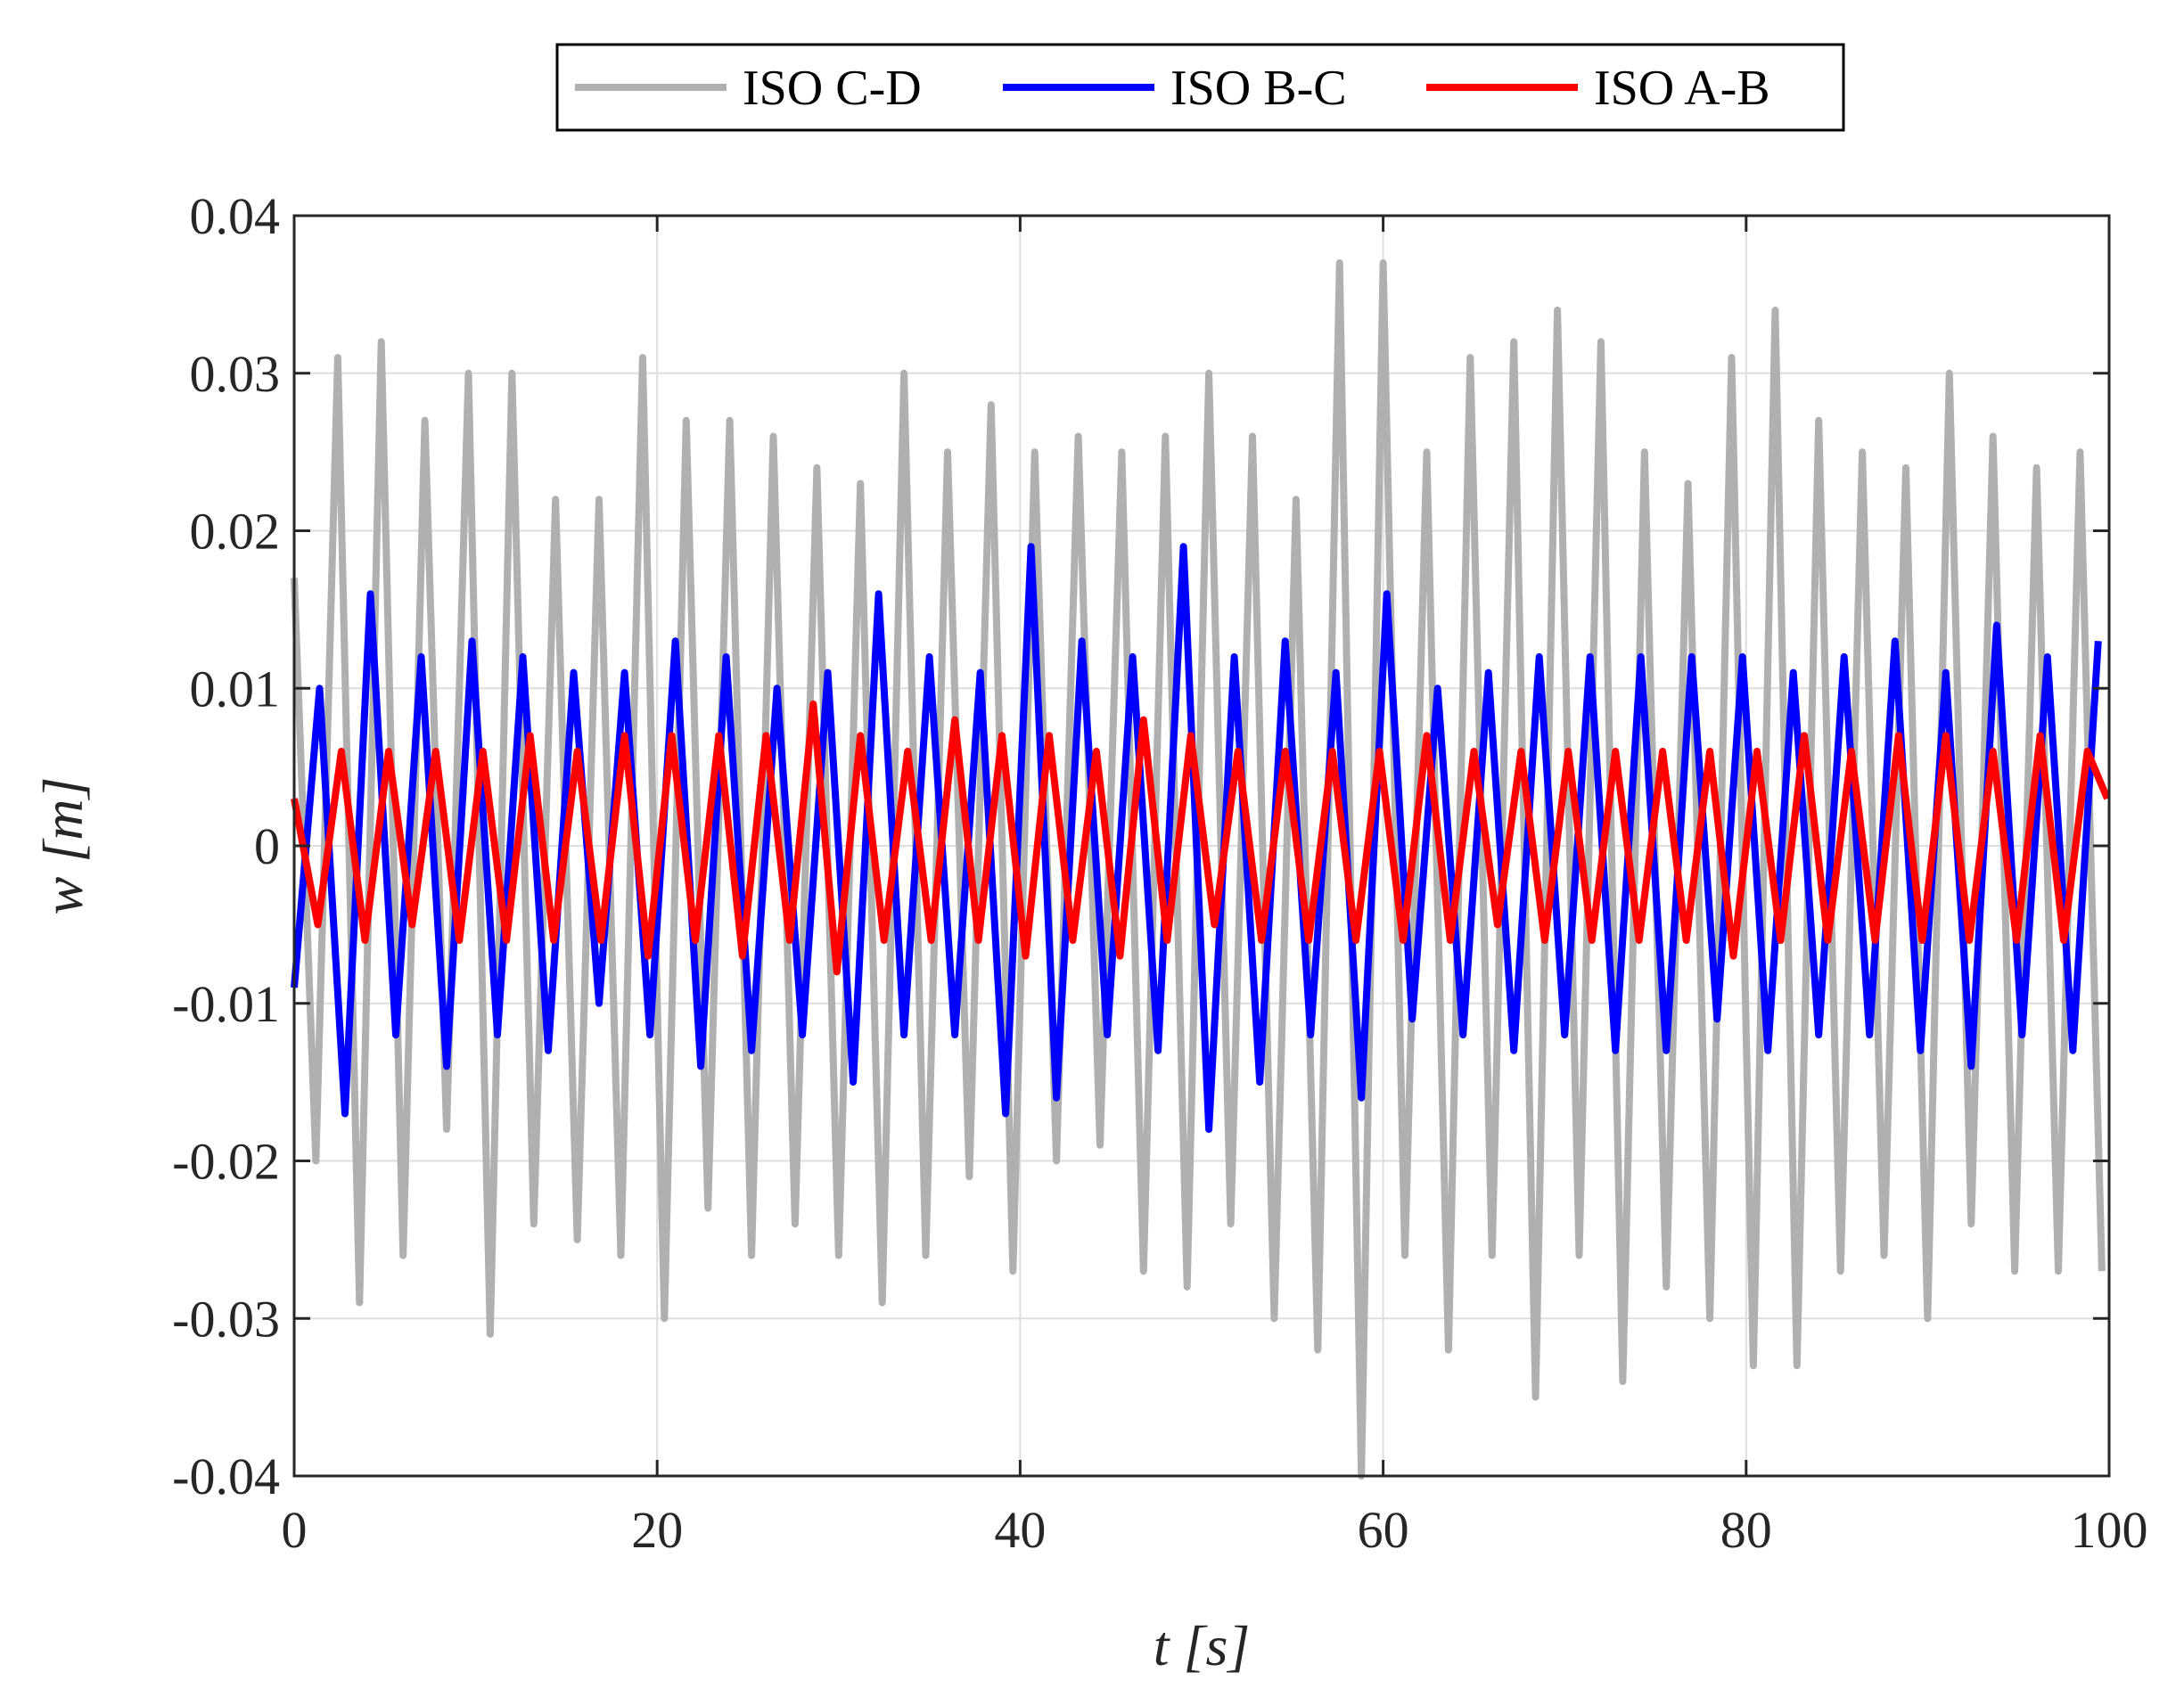  What do you see at coordinates (63, 846) in the screenshot?
I see `y-axis-label: w [m]` at bounding box center [63, 846].